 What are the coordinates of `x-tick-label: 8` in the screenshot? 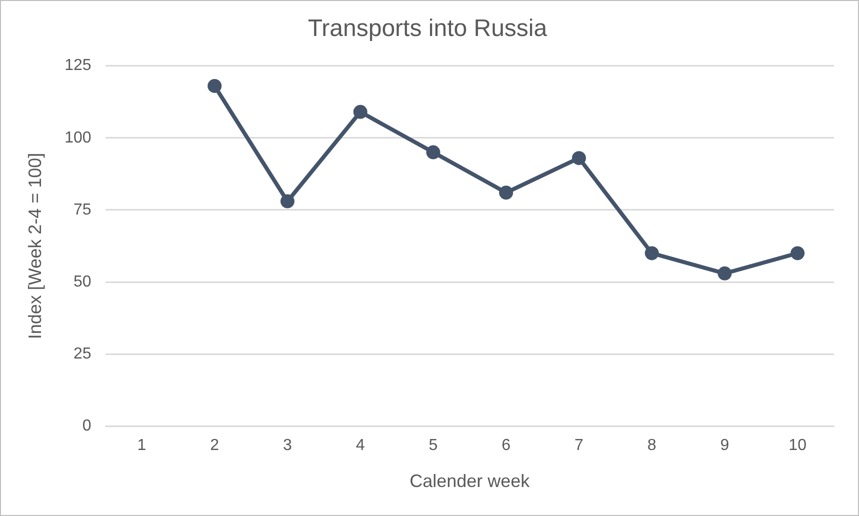 It's located at (651, 445).